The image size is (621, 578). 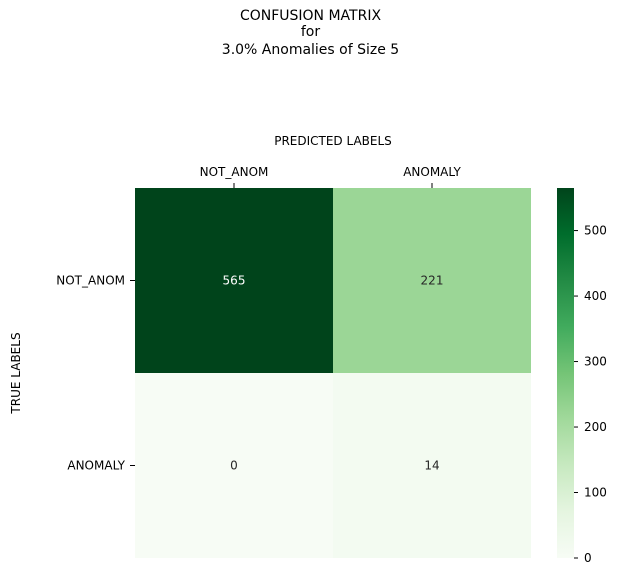 What do you see at coordinates (234, 172) in the screenshot?
I see `x-tick-label-0: NOT_ANOM` at bounding box center [234, 172].